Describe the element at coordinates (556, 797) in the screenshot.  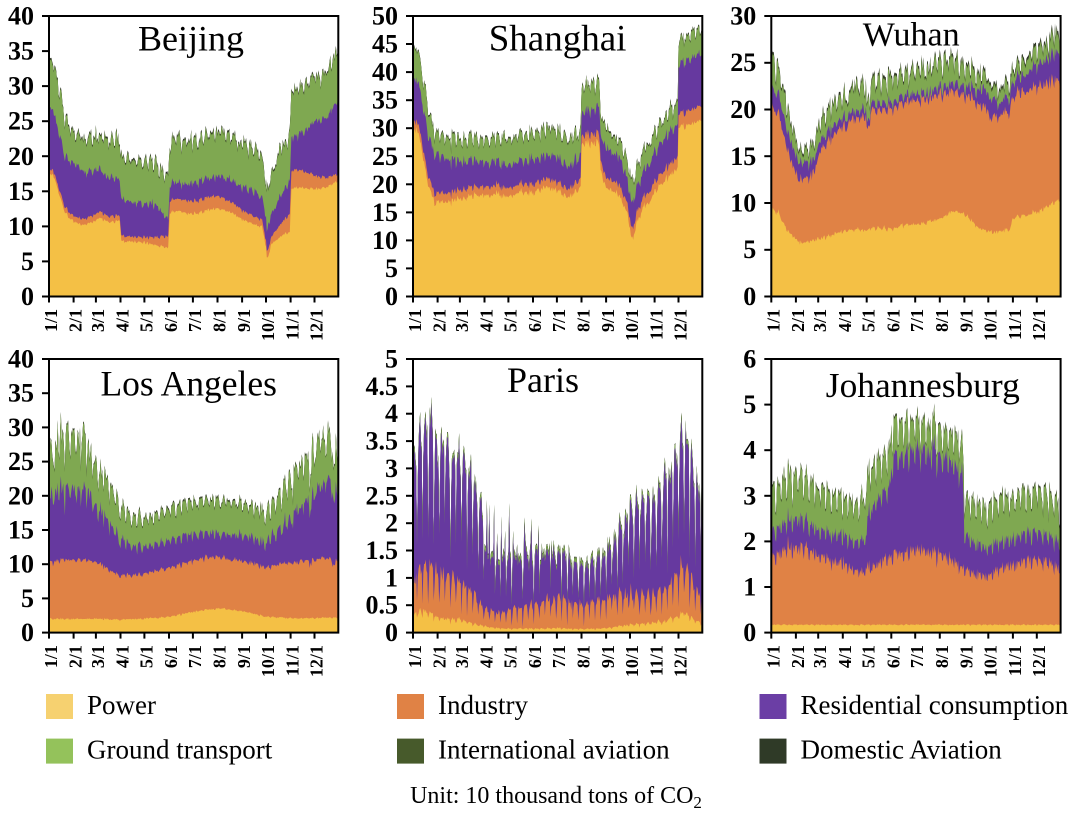
I see `svg-text: Unit: 10 thousand tons of CO2` at that location.